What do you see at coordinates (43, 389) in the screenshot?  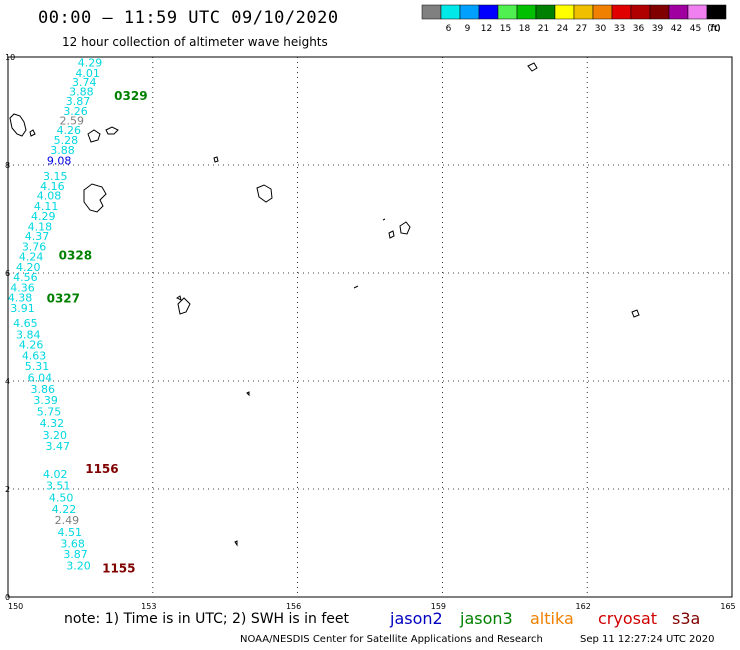 I see `swh-value: 3.86` at bounding box center [43, 389].